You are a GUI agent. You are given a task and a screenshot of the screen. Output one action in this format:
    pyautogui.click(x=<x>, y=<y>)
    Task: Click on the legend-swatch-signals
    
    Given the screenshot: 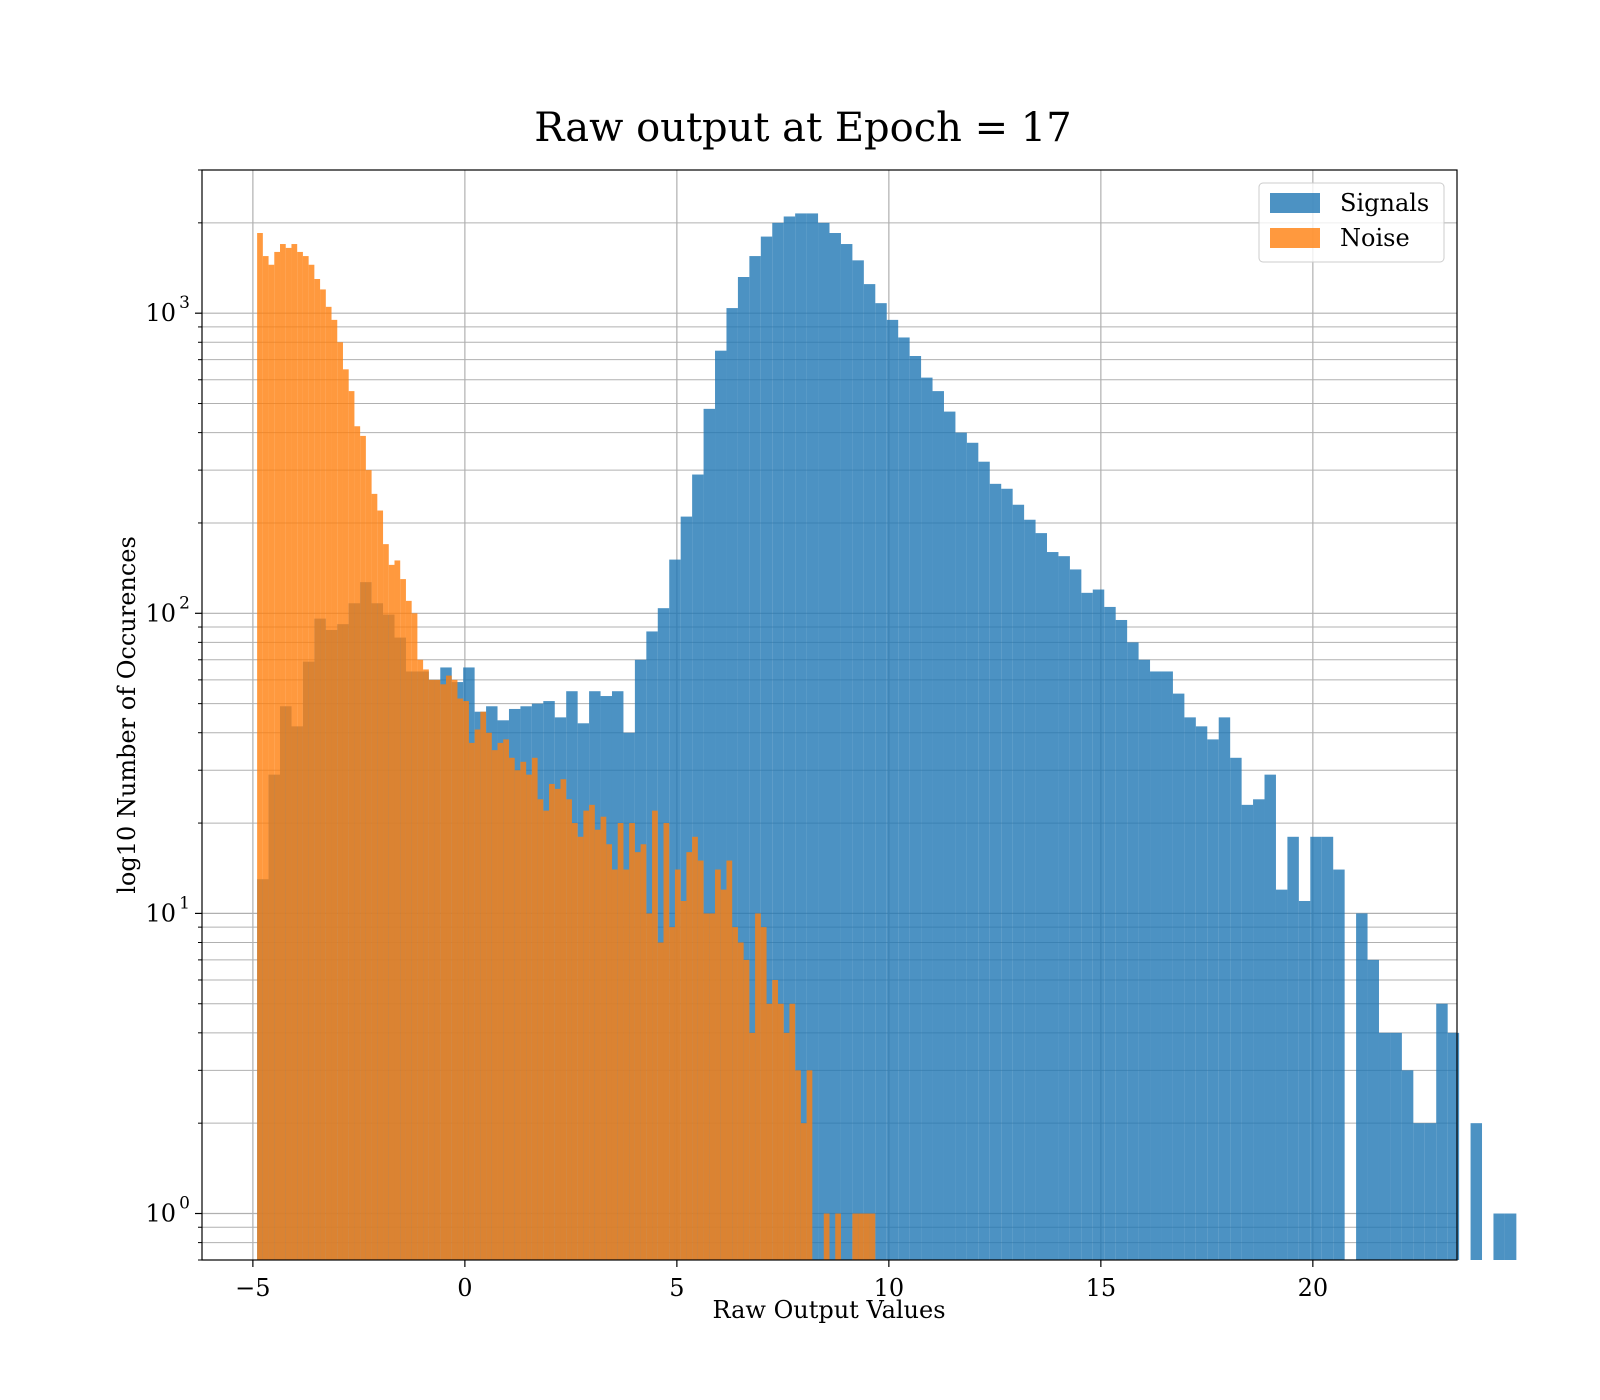 What is the action you would take?
    pyautogui.click(x=1295, y=203)
    